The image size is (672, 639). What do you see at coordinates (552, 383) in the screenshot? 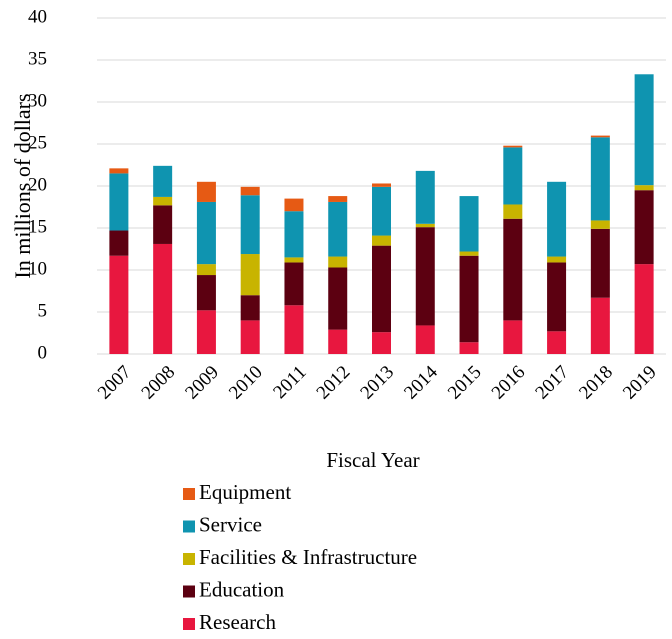
I see `x-tick-label: 2017` at bounding box center [552, 383].